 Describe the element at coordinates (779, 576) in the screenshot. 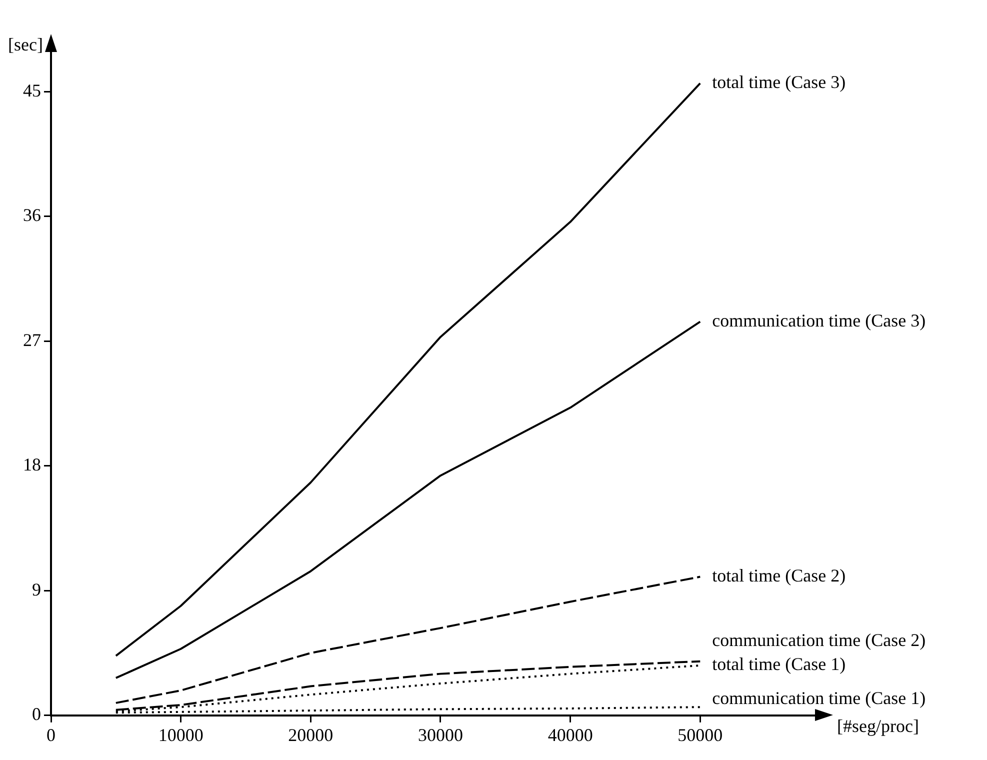

I see `series-label: total time (Case 2)` at that location.